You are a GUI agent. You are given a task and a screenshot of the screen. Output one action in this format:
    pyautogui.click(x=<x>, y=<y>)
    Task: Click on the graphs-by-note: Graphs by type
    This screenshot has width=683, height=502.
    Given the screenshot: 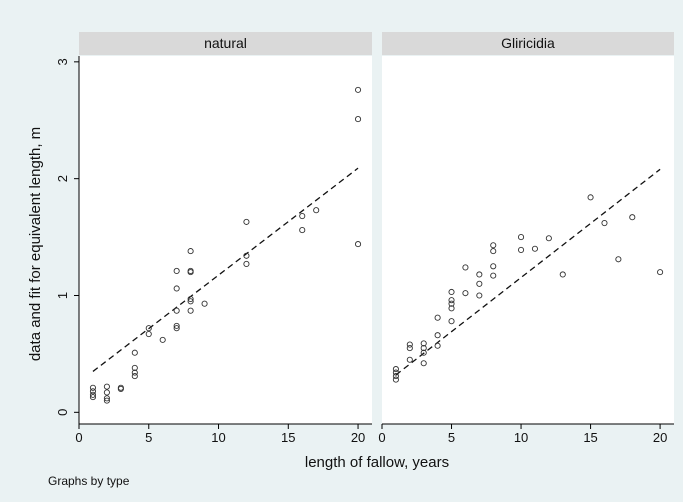 What is the action you would take?
    pyautogui.click(x=89, y=481)
    